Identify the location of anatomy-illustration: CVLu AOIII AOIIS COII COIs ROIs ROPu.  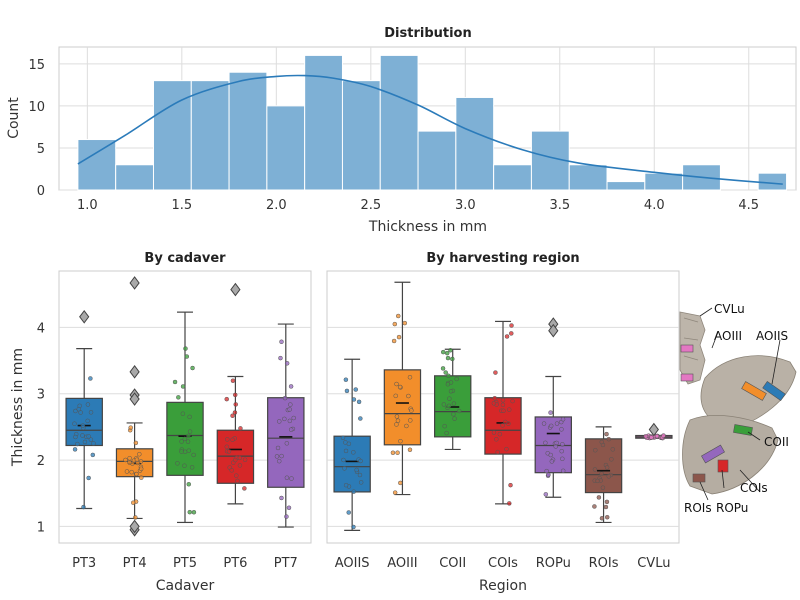
(738, 408).